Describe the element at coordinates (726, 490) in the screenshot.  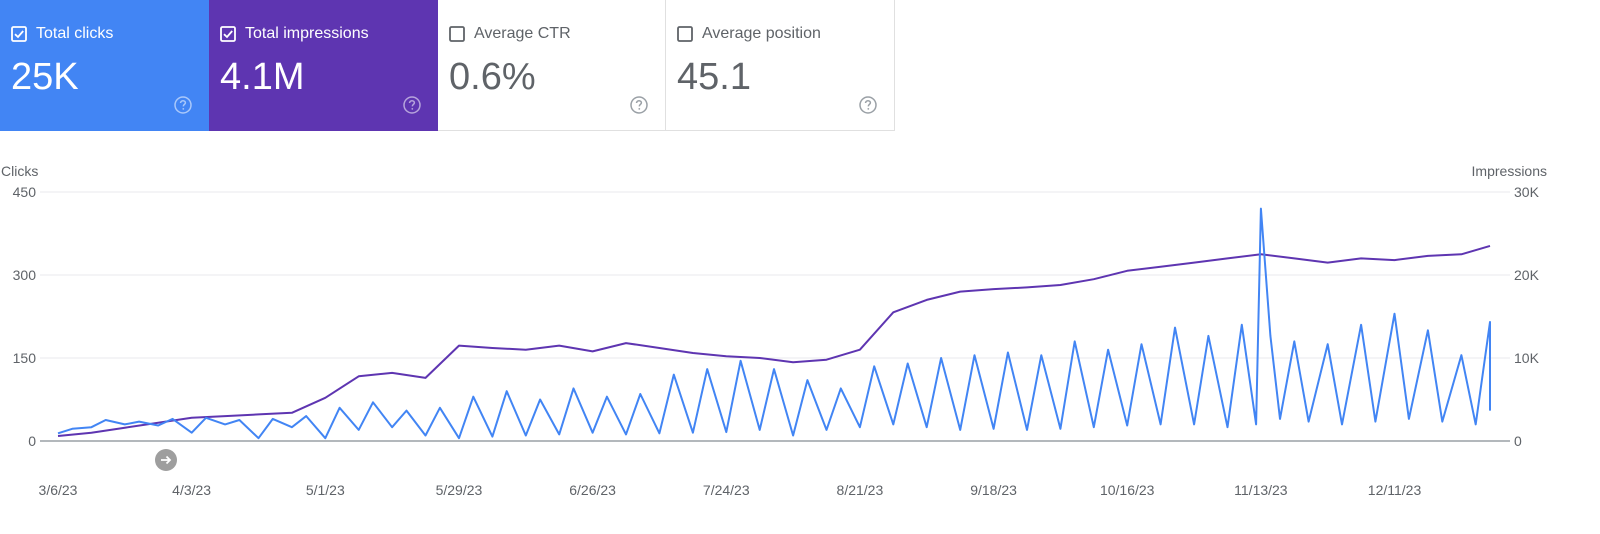
I see `x-tick-label: 7/24/23` at that location.